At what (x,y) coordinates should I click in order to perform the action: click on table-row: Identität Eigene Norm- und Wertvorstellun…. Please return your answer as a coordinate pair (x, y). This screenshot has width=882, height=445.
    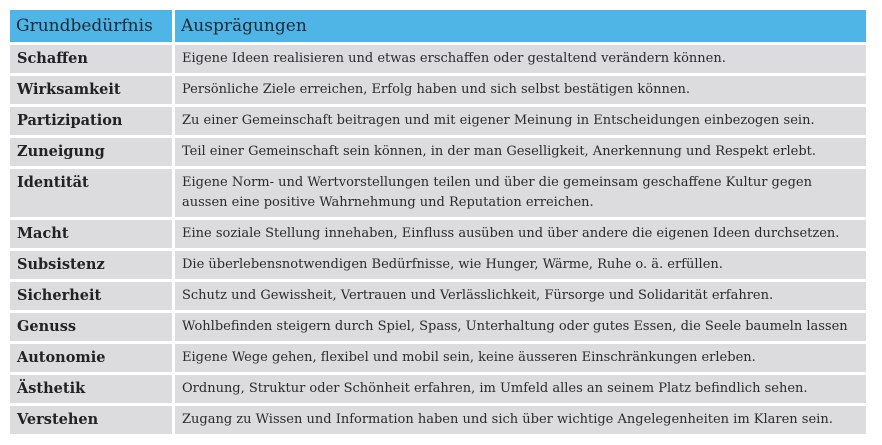
    Looking at the image, I should click on (438, 193).